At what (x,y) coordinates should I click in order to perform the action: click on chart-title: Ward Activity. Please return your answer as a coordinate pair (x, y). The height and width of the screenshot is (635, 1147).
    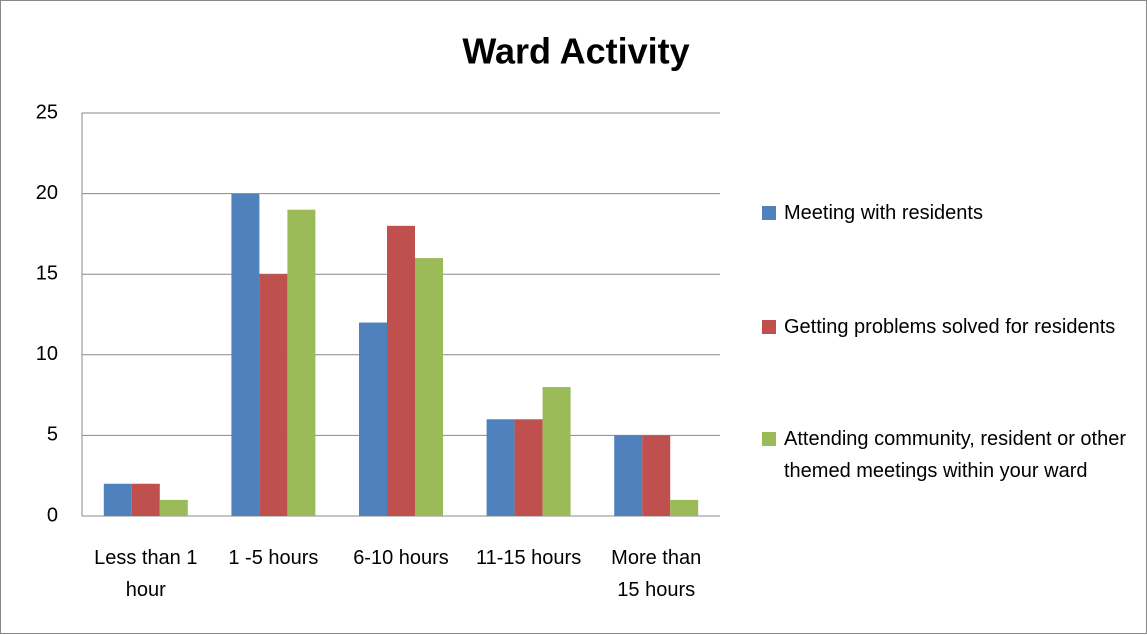
    Looking at the image, I should click on (575, 51).